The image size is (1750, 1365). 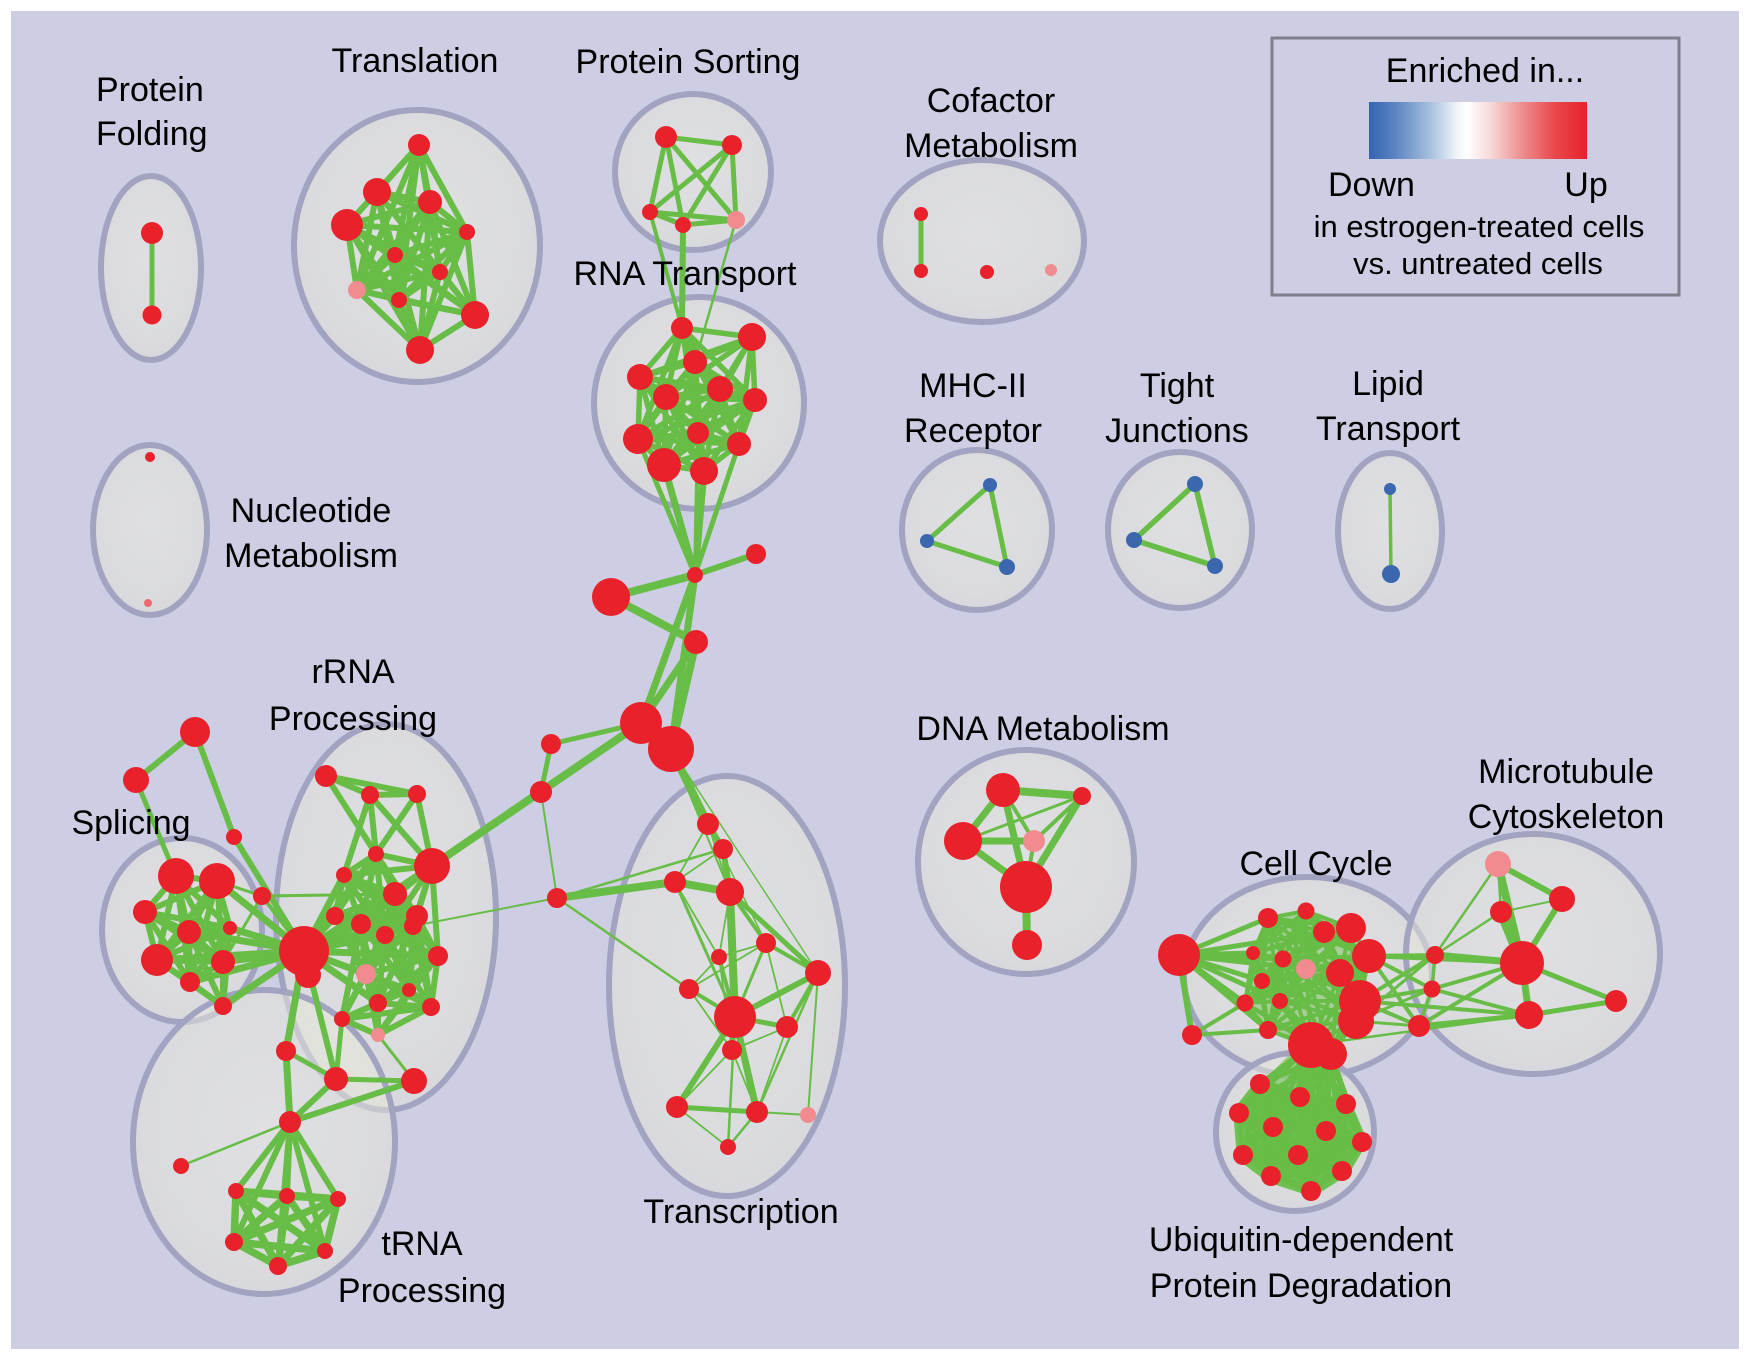 What do you see at coordinates (973, 431) in the screenshot?
I see `svg-text: Receptor` at bounding box center [973, 431].